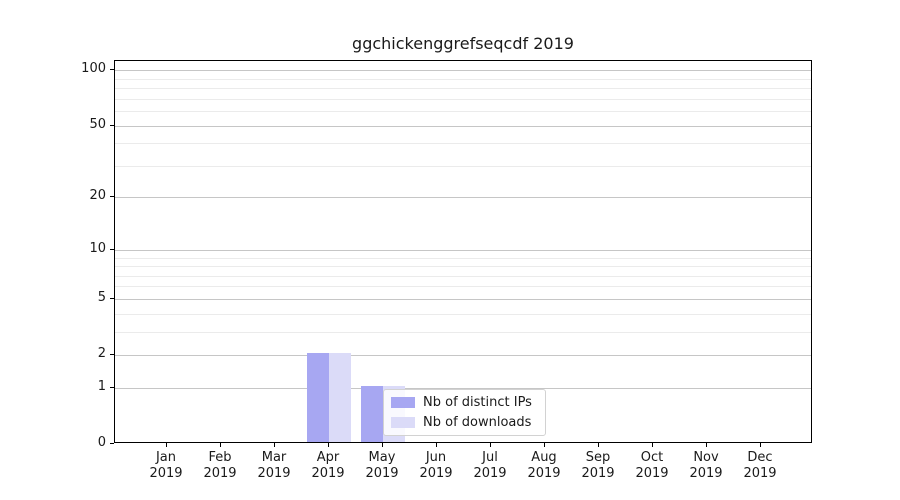 The image size is (900, 500). What do you see at coordinates (706, 465) in the screenshot?
I see `x-tick-label: Nov 2019` at bounding box center [706, 465].